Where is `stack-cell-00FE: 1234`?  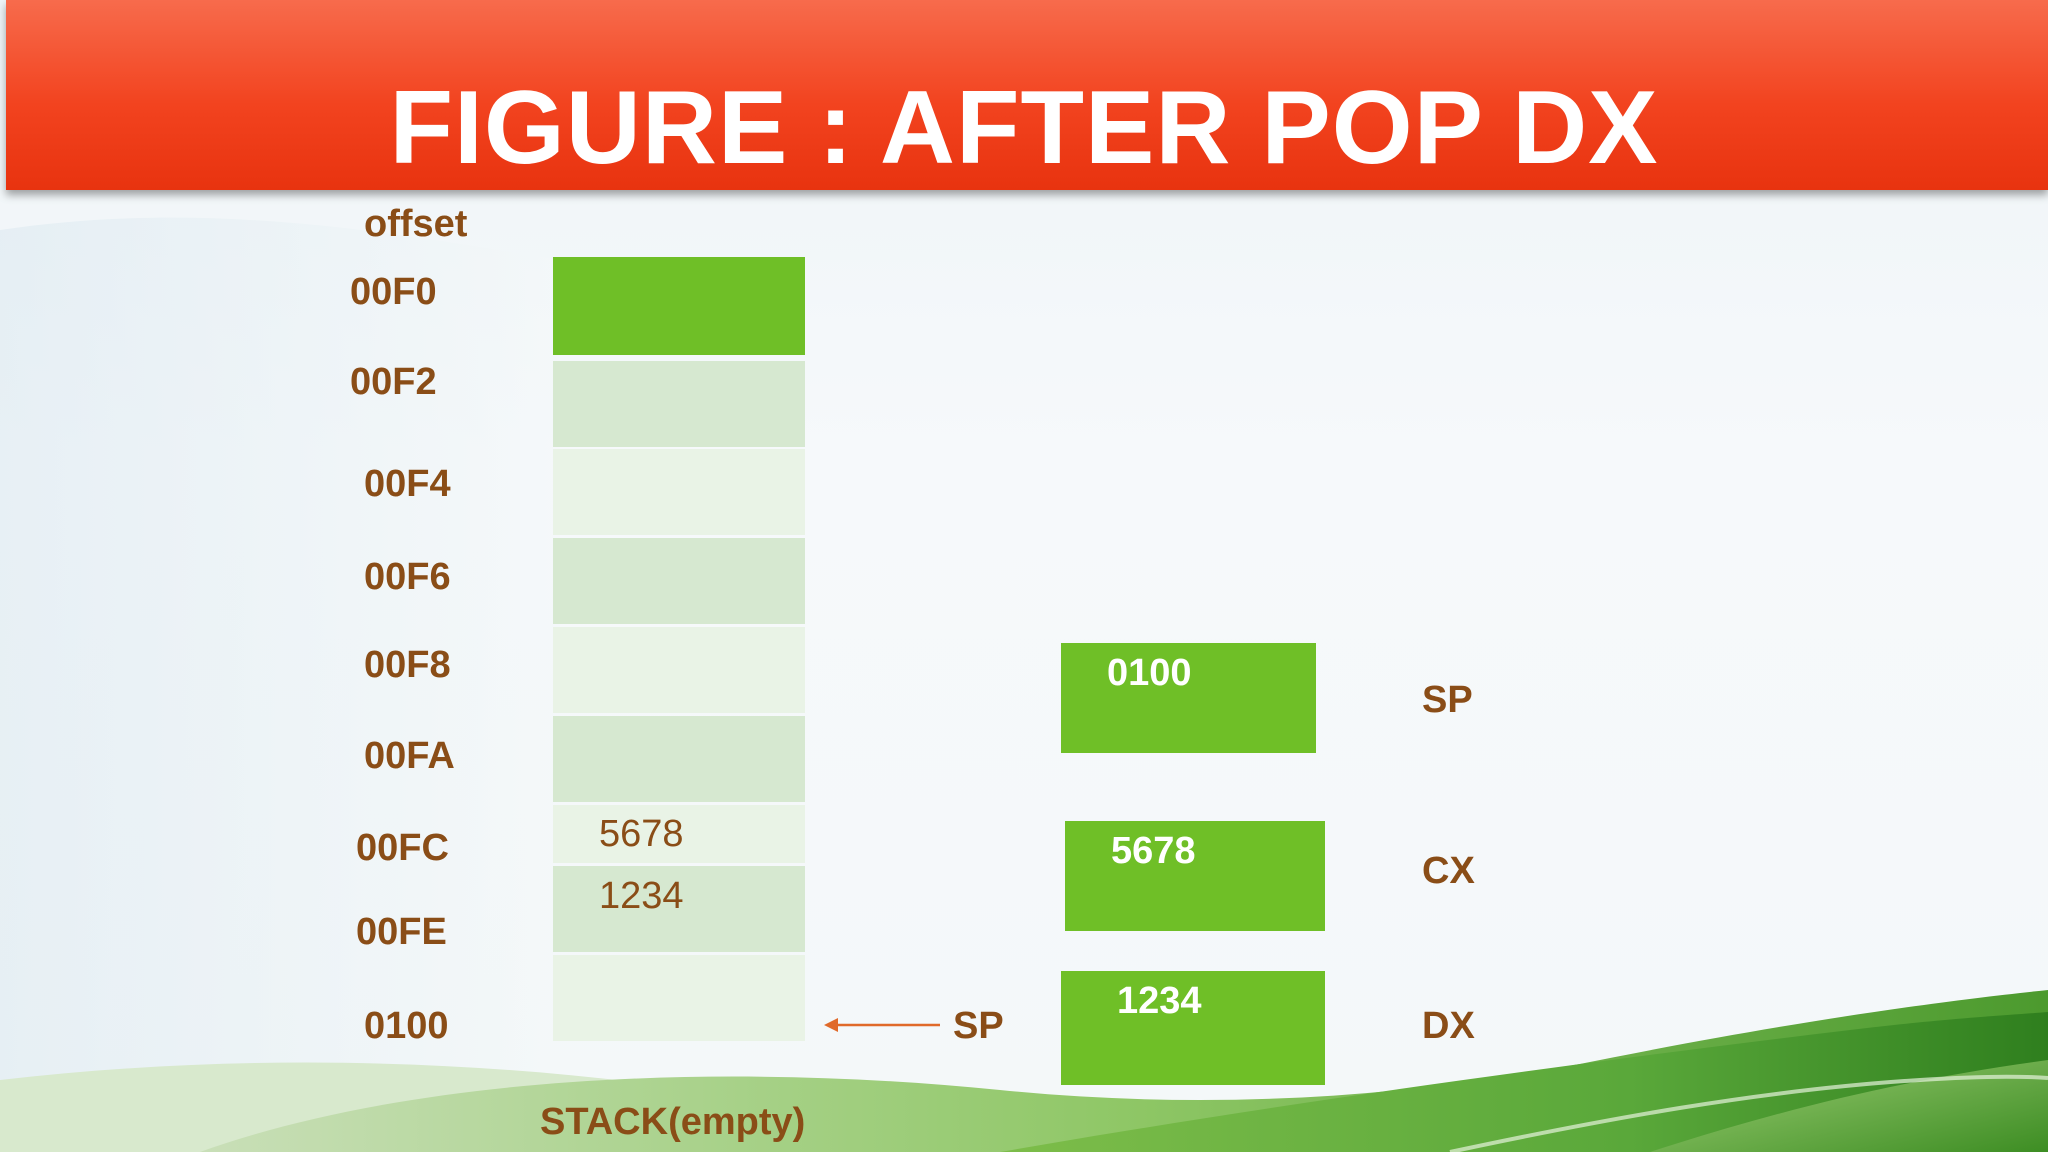 stack-cell-00FE: 1234 is located at coordinates (679, 909).